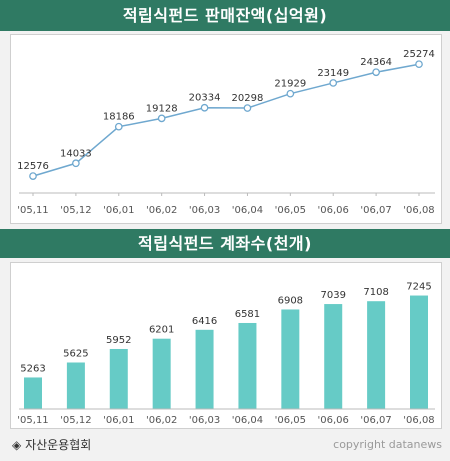 Image resolution: width=450 pixels, height=461 pixels. Describe the element at coordinates (205, 98) in the screenshot. I see `line-data-label: 20334` at that location.